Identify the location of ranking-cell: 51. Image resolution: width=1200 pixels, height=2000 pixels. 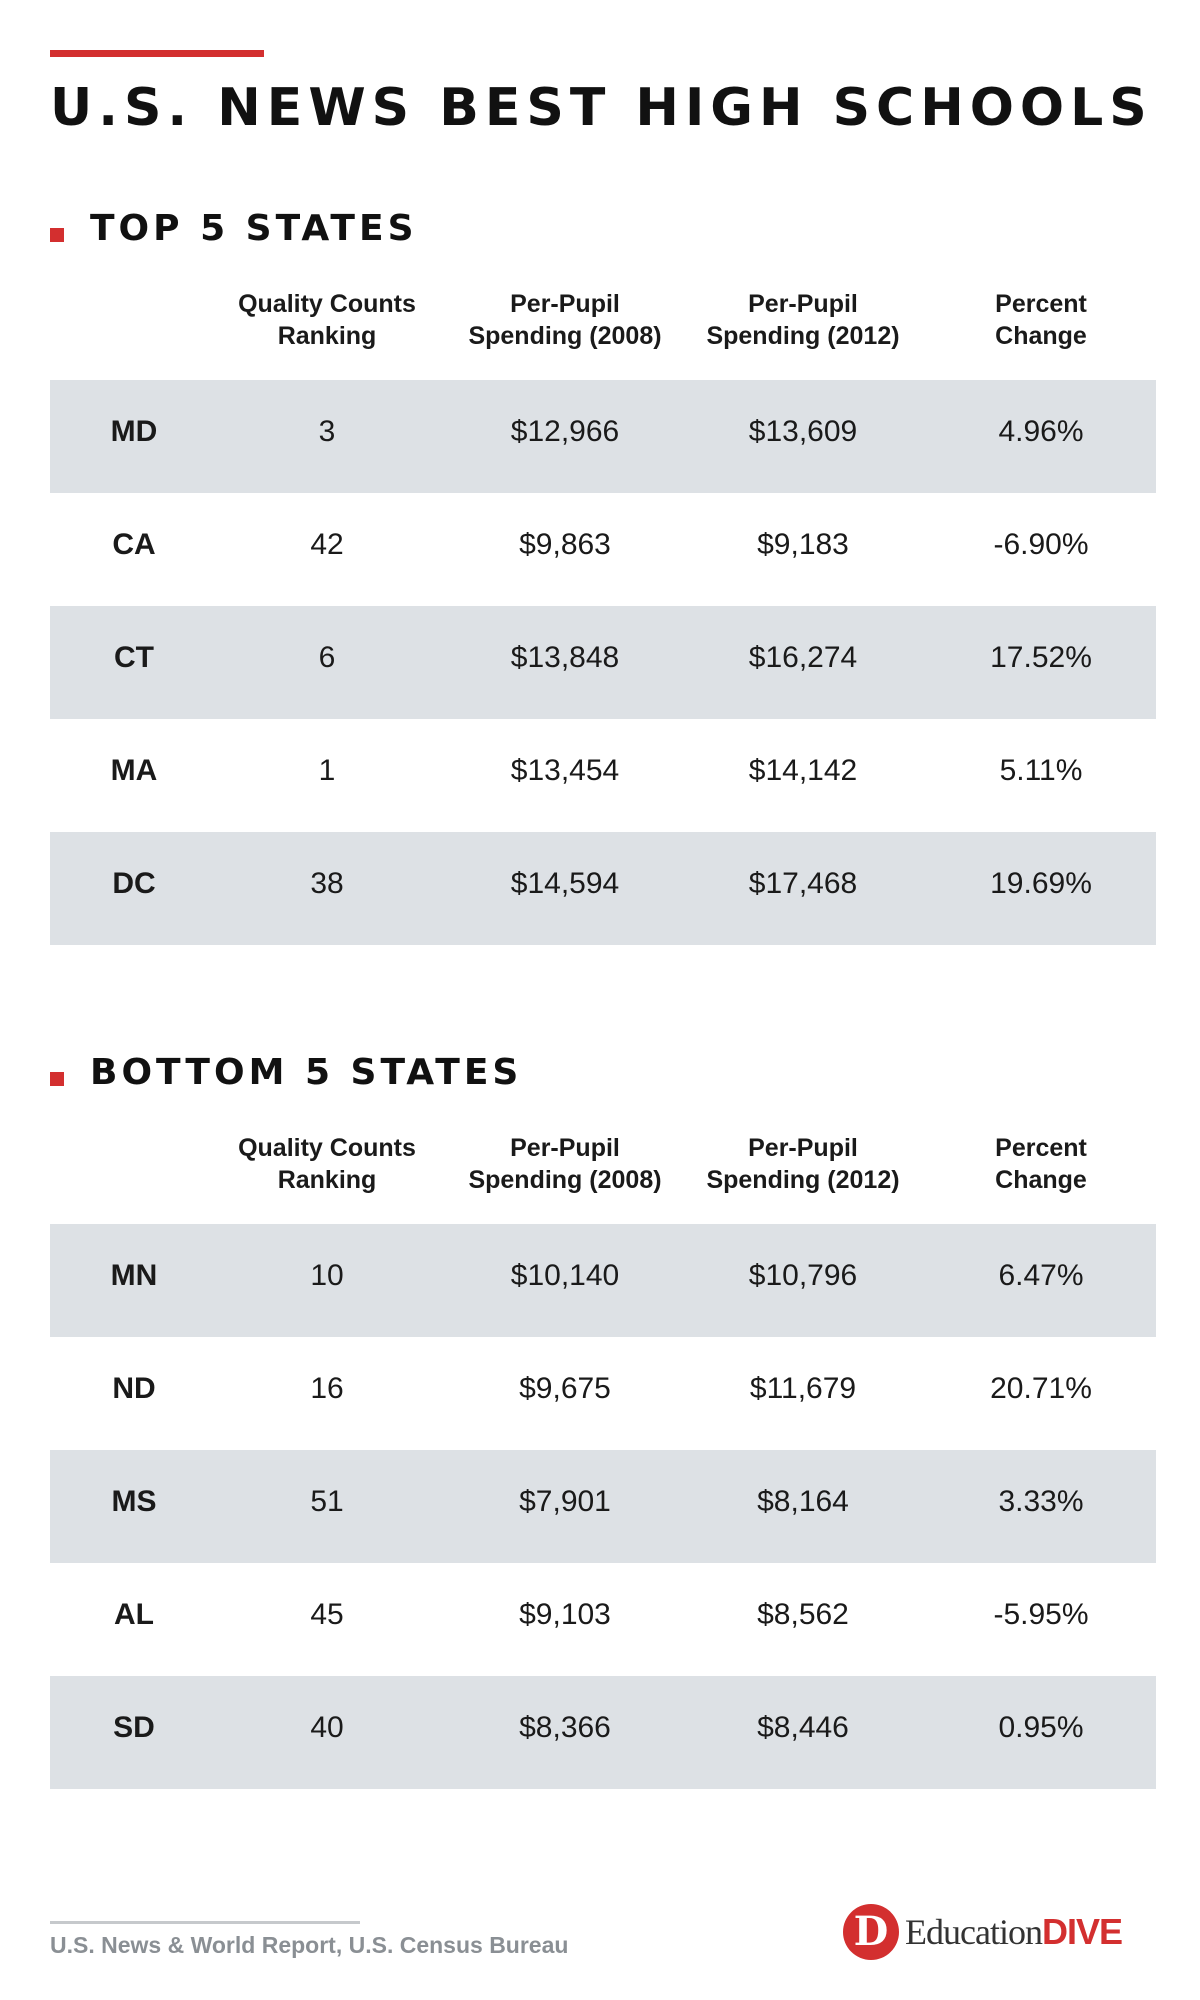
(327, 1501).